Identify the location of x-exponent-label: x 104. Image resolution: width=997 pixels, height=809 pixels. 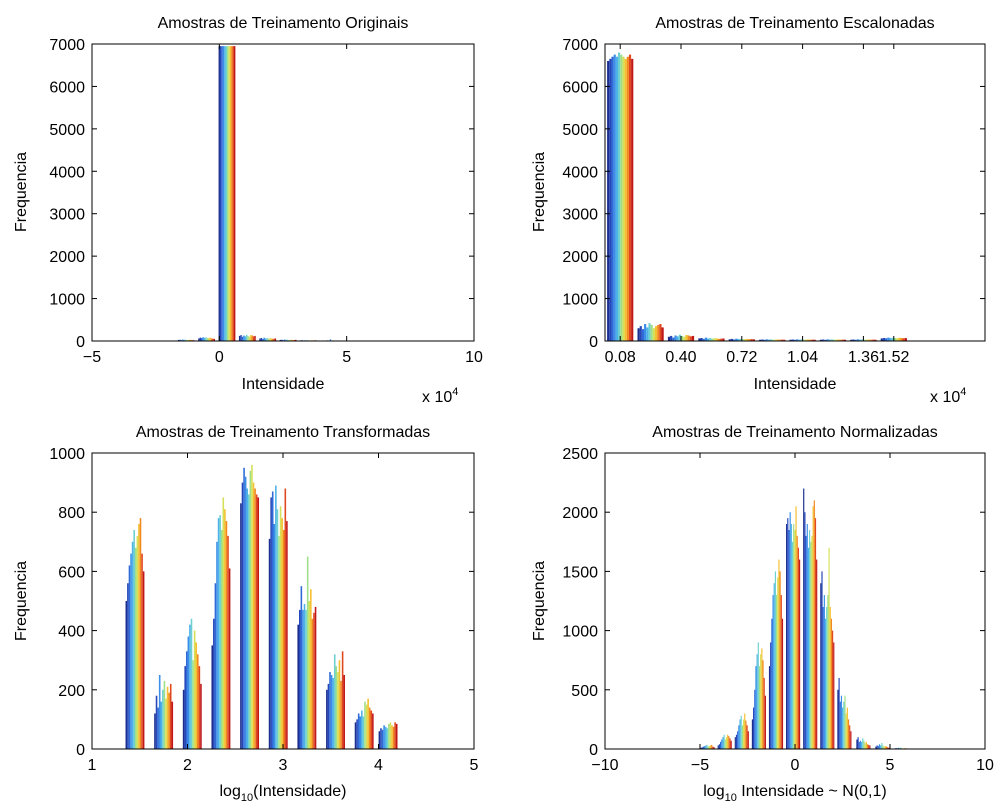
(948, 396).